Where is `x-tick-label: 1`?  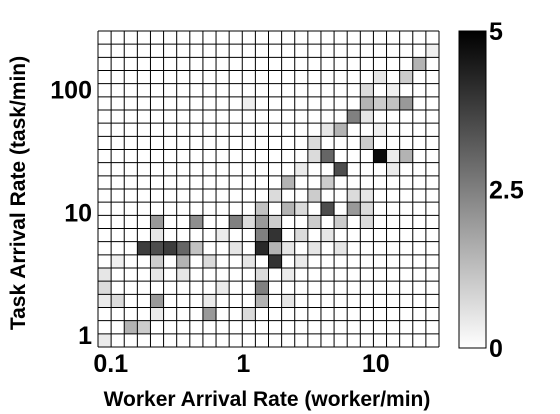 x-tick-label: 1 is located at coordinates (243, 364).